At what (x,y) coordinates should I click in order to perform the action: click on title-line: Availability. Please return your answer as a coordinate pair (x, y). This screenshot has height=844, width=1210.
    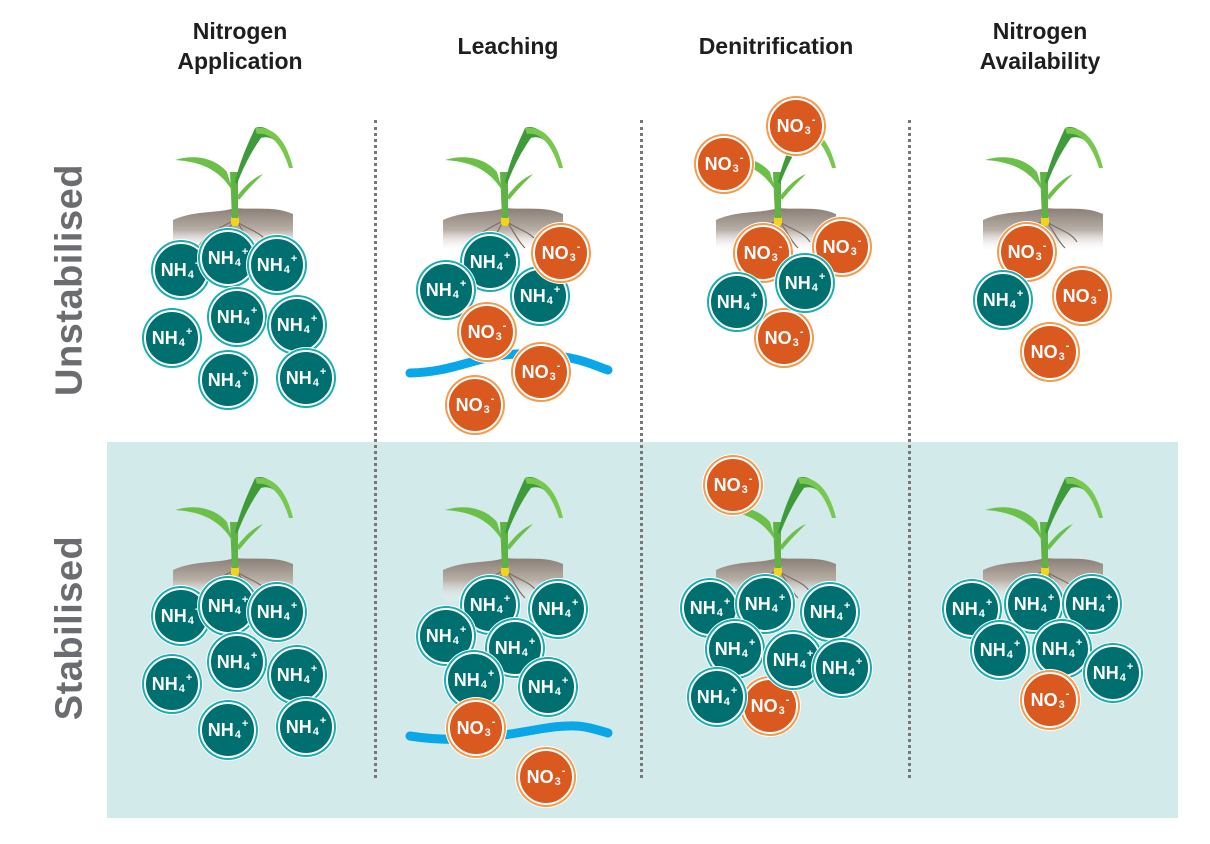
    Looking at the image, I should click on (1040, 61).